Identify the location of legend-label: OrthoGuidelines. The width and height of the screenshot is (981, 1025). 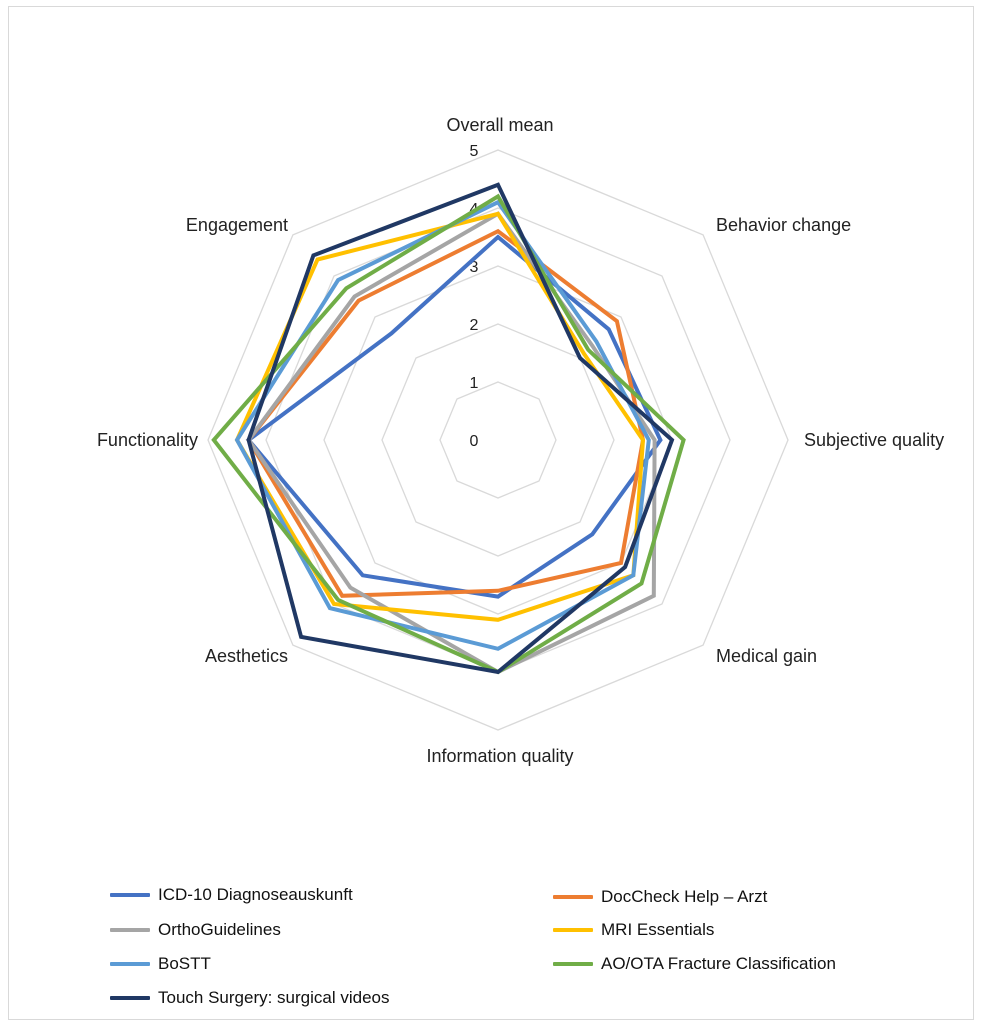
(219, 929).